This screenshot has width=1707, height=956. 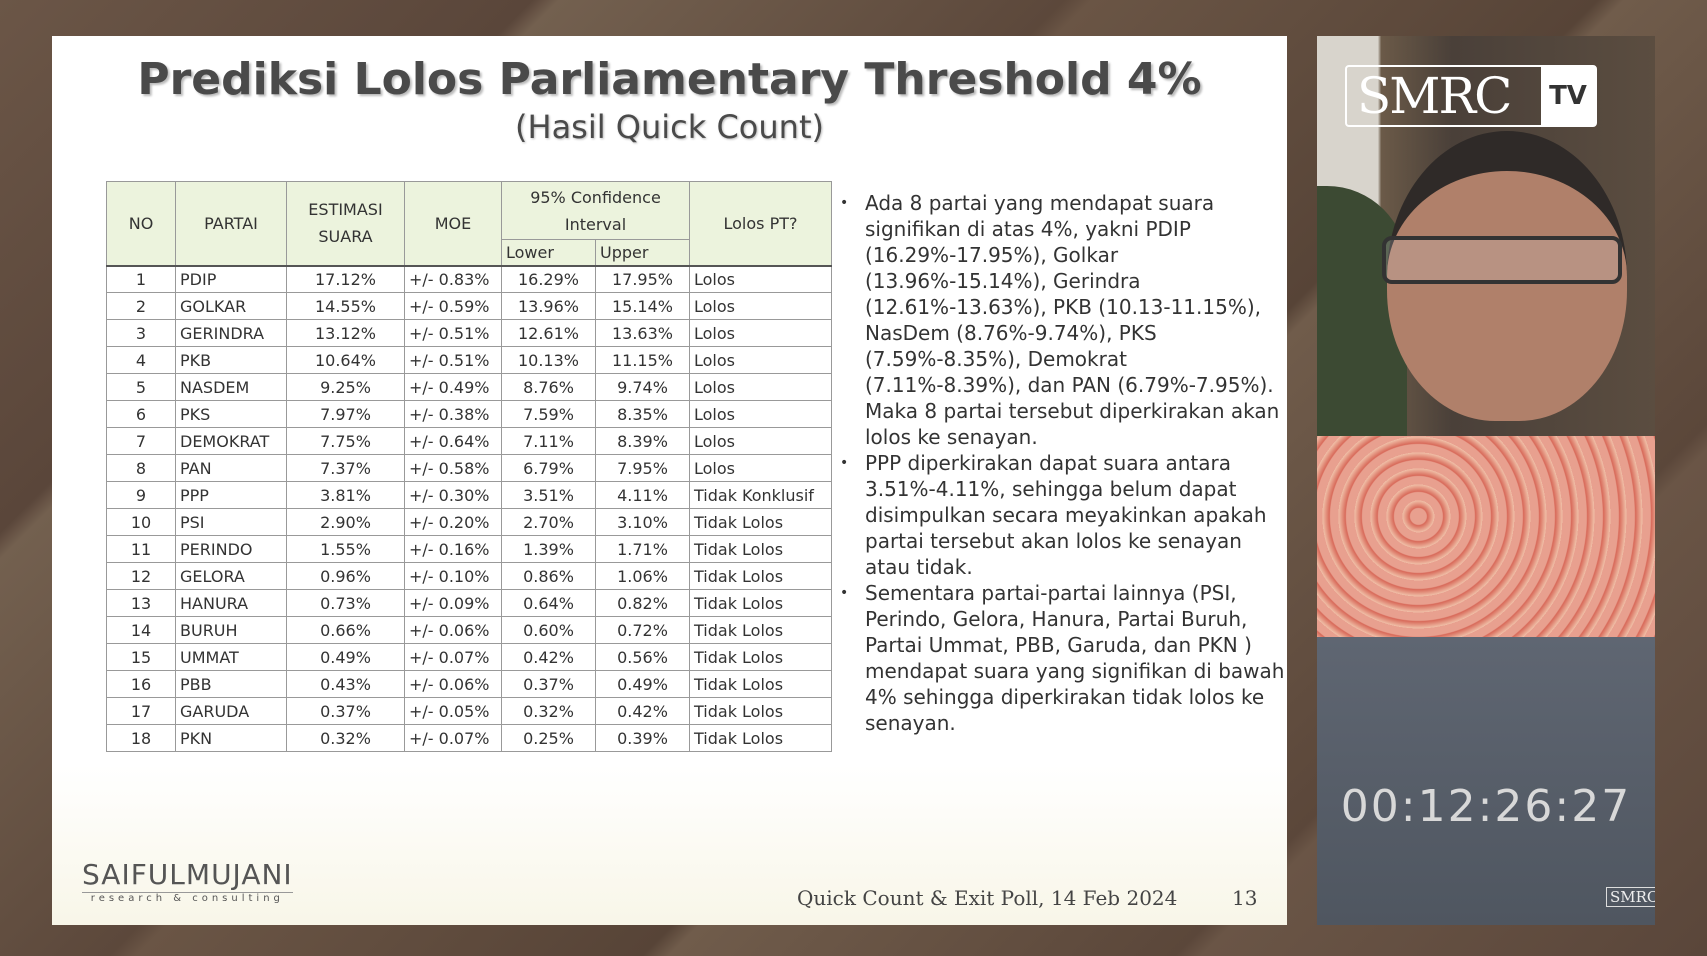 What do you see at coordinates (642, 603) in the screenshot?
I see `cell-upper: 0.82%` at bounding box center [642, 603].